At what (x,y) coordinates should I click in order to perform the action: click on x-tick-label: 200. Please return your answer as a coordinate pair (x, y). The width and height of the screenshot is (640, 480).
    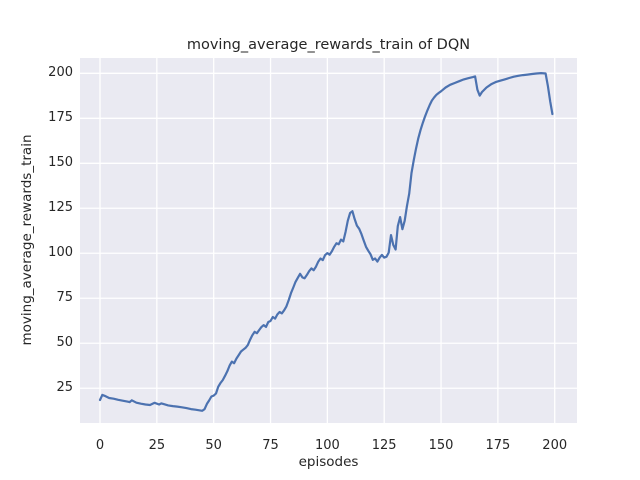
    Looking at the image, I should click on (555, 445).